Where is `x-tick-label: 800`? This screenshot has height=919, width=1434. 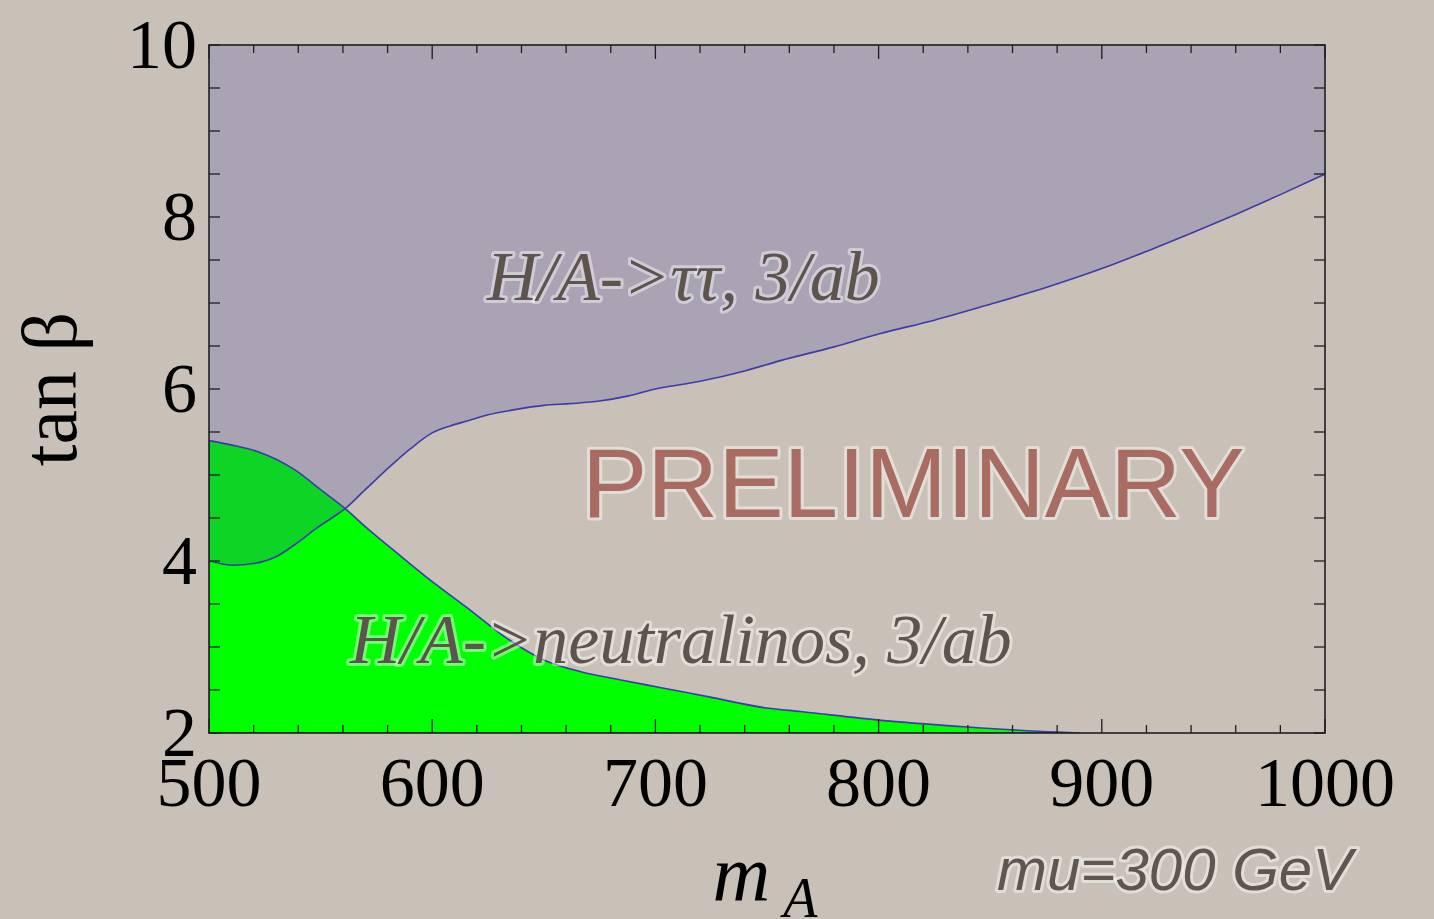 x-tick-label: 800 is located at coordinates (879, 782).